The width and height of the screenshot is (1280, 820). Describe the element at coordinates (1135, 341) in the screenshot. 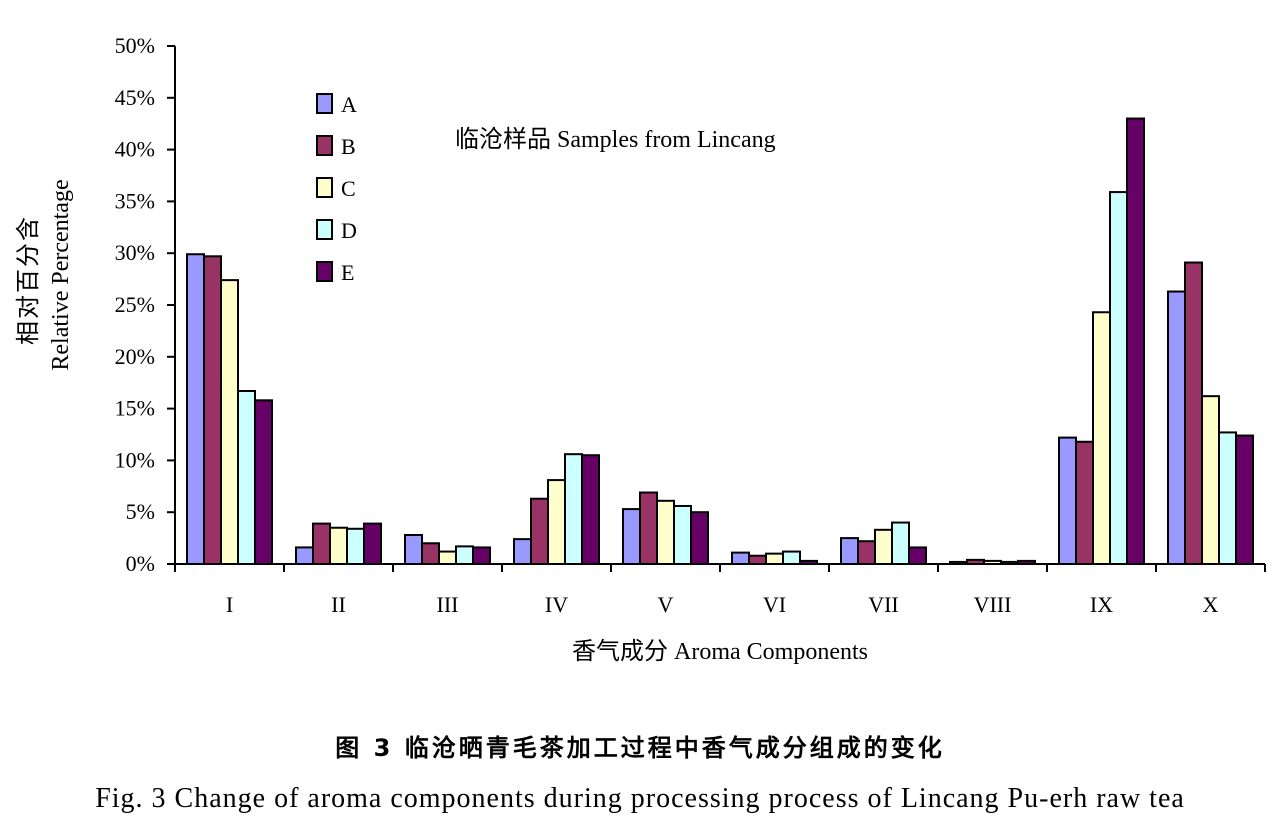

I see `bar-E-IX` at that location.